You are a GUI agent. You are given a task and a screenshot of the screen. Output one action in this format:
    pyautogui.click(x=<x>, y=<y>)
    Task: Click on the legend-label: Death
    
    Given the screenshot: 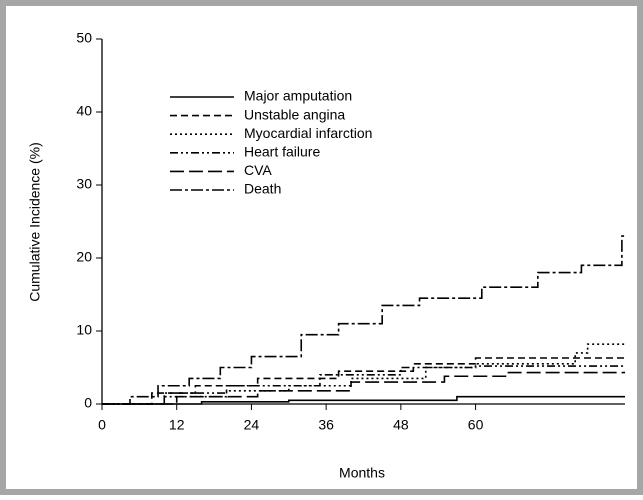 What is the action you would take?
    pyautogui.click(x=262, y=189)
    